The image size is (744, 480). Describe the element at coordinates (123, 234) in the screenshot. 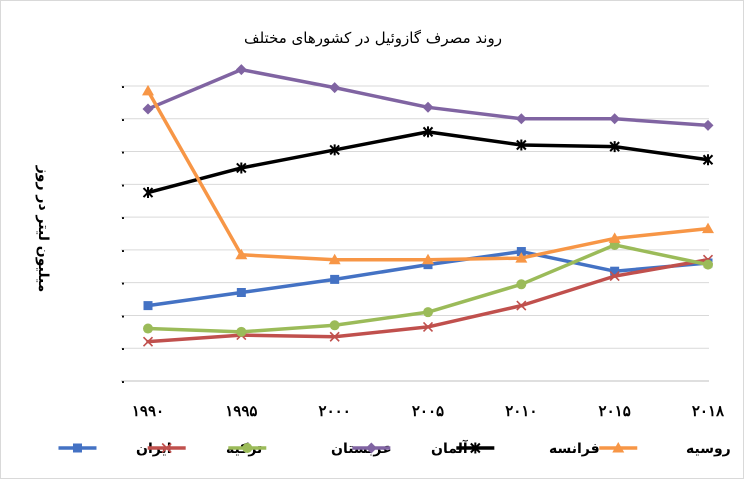

I see `y-tick-labels: ۰ ۰ ۰ ۰ ۰ ۰ ۰ ۰ ۰ ۰` at that location.